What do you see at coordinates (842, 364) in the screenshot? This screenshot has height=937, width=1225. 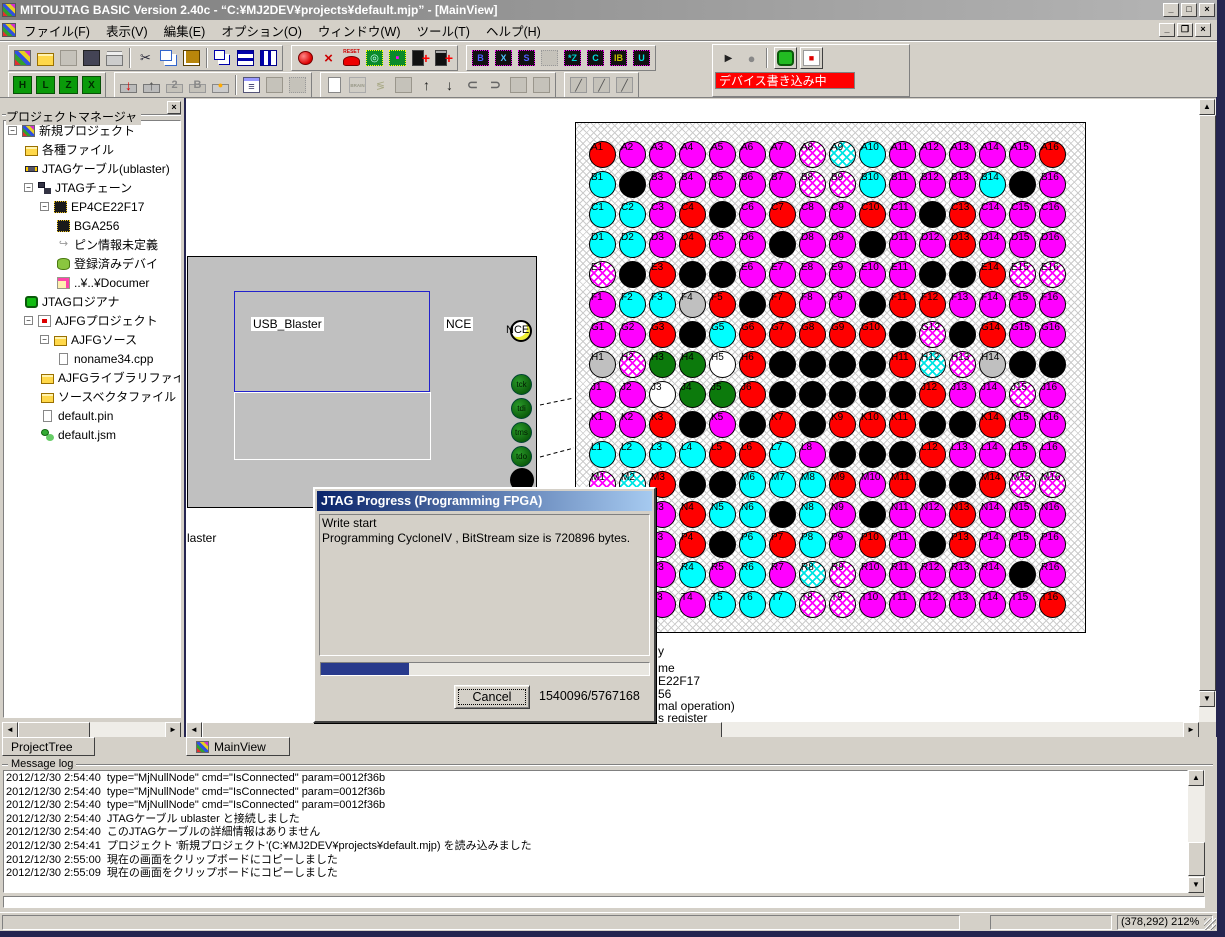 I see `bga-pin-H9` at bounding box center [842, 364].